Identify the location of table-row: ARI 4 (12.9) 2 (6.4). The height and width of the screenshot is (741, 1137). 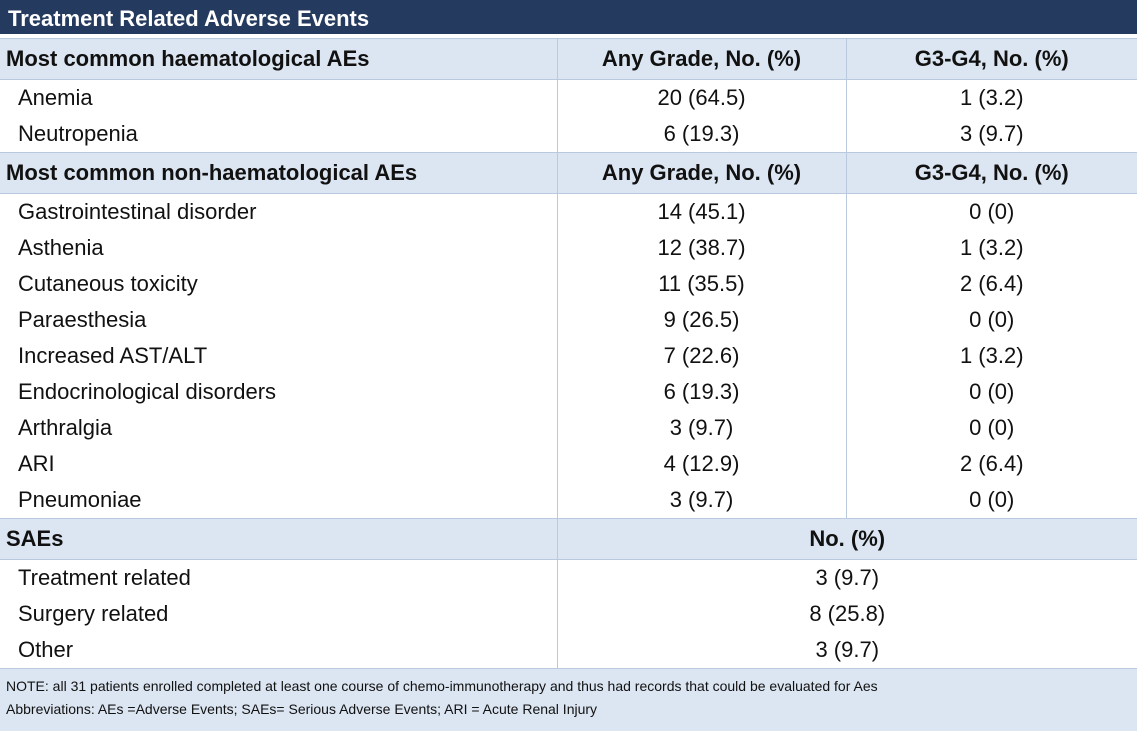
(568, 464).